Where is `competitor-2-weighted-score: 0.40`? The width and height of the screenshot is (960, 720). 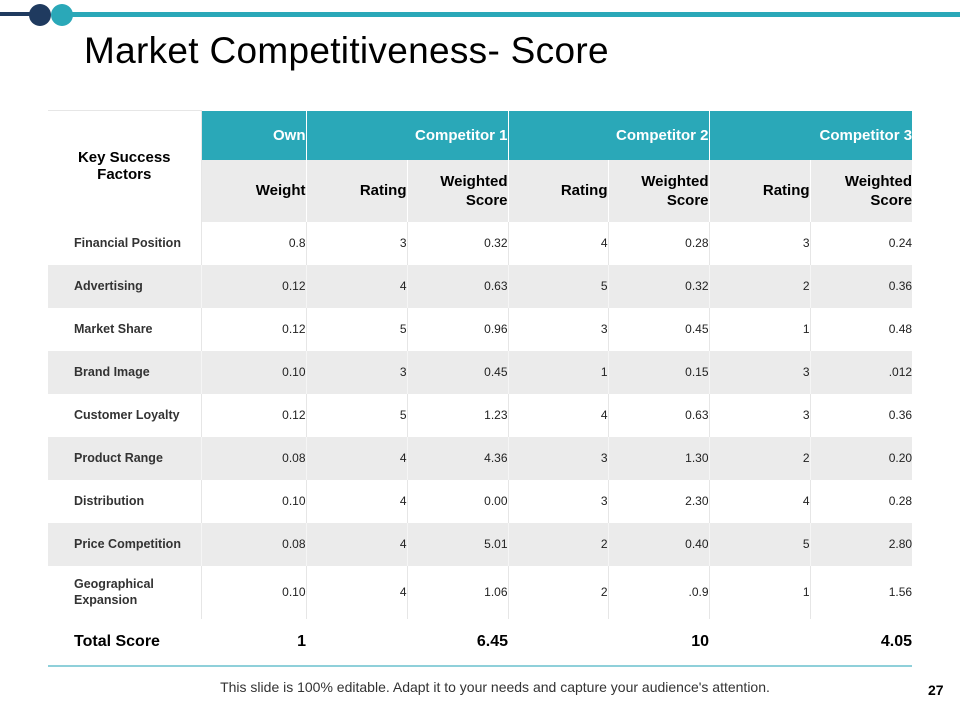 competitor-2-weighted-score: 0.40 is located at coordinates (658, 544).